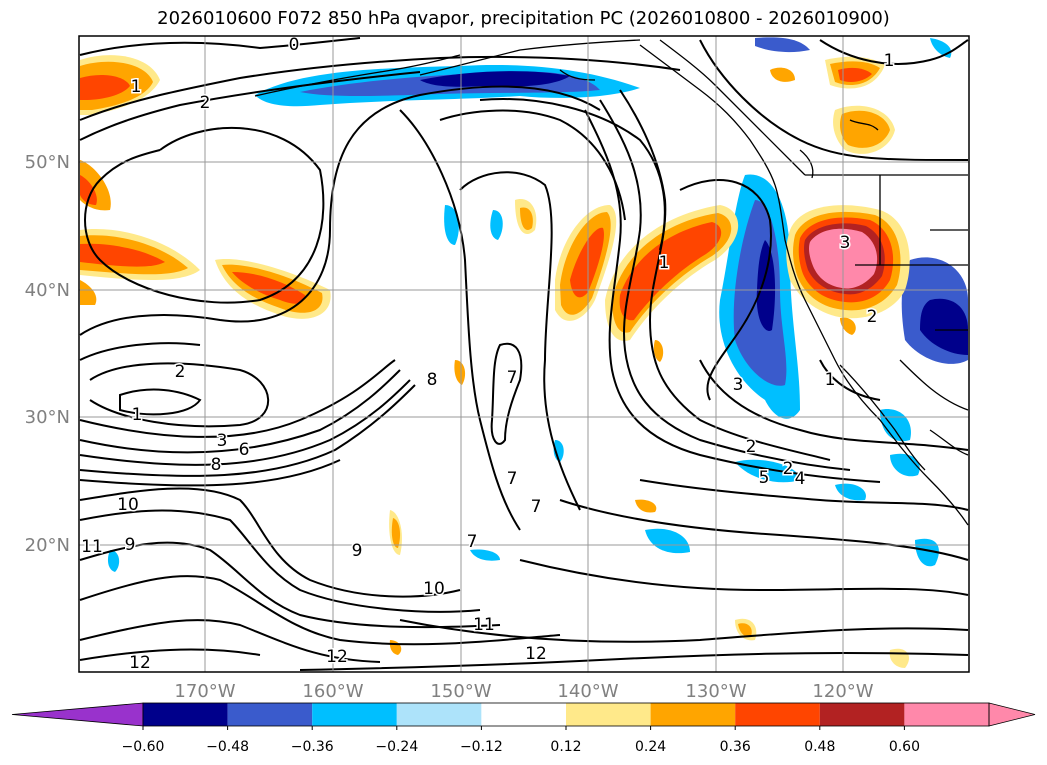 The image size is (1047, 765). I want to click on colorbar-tick-label: 0.12, so click(565, 747).